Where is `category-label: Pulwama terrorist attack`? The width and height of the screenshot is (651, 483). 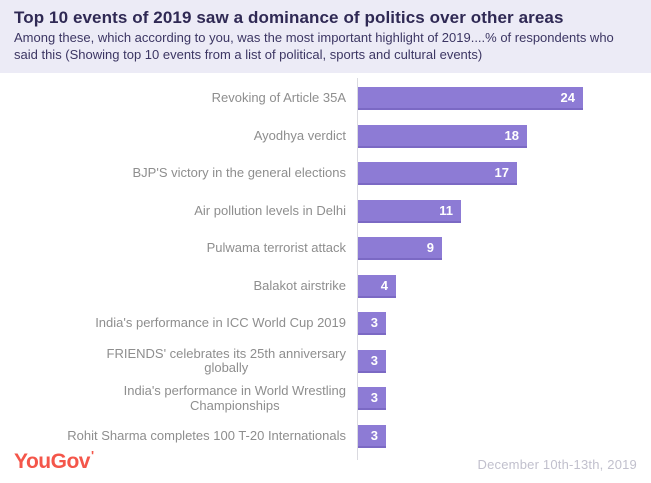
category-label: Pulwama terrorist attack is located at coordinates (276, 248).